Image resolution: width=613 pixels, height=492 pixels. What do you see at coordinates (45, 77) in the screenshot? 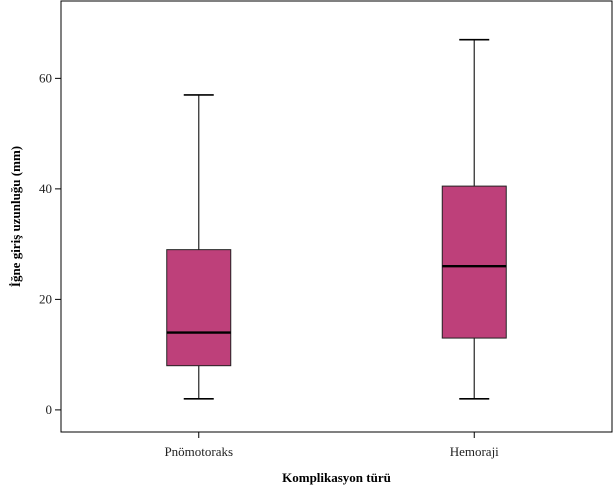
I see `y-tick-label: 60` at bounding box center [45, 77].